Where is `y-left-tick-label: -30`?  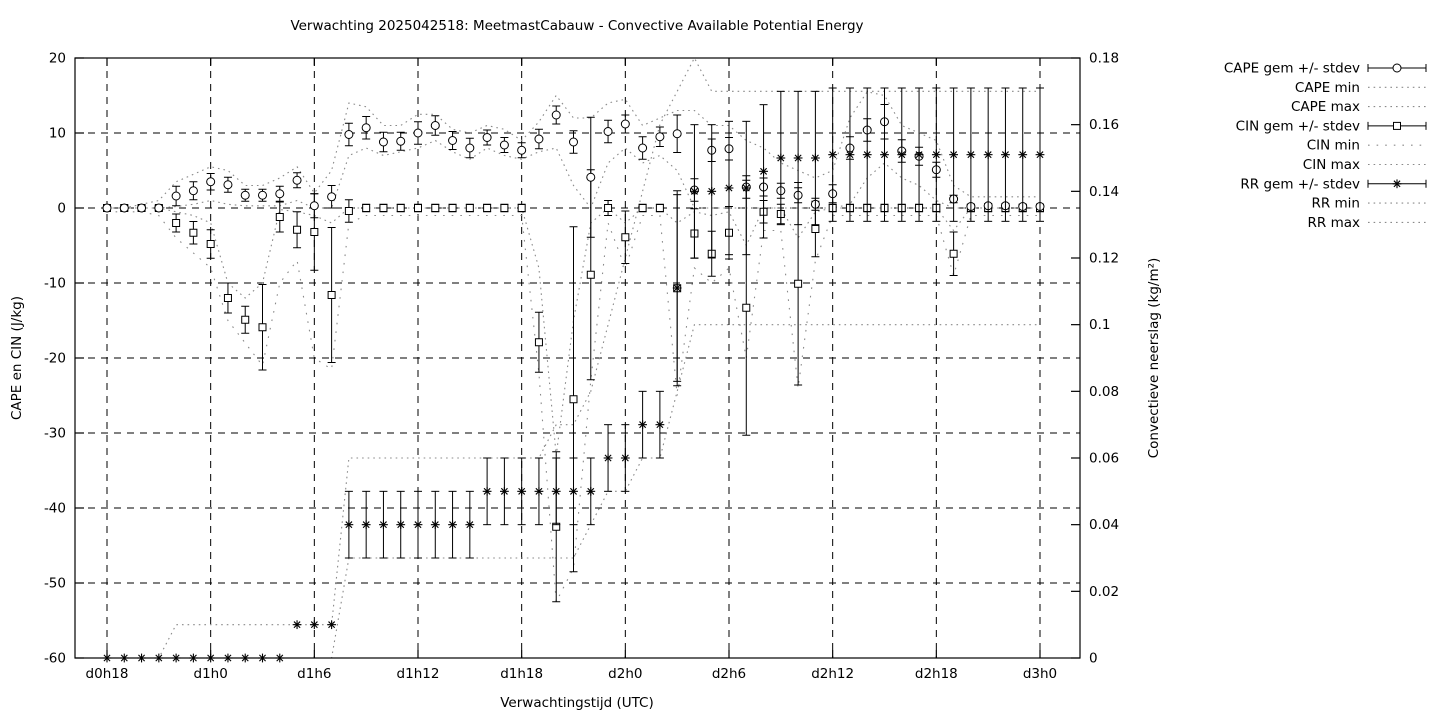 y-left-tick-label: -30 is located at coordinates (55, 434).